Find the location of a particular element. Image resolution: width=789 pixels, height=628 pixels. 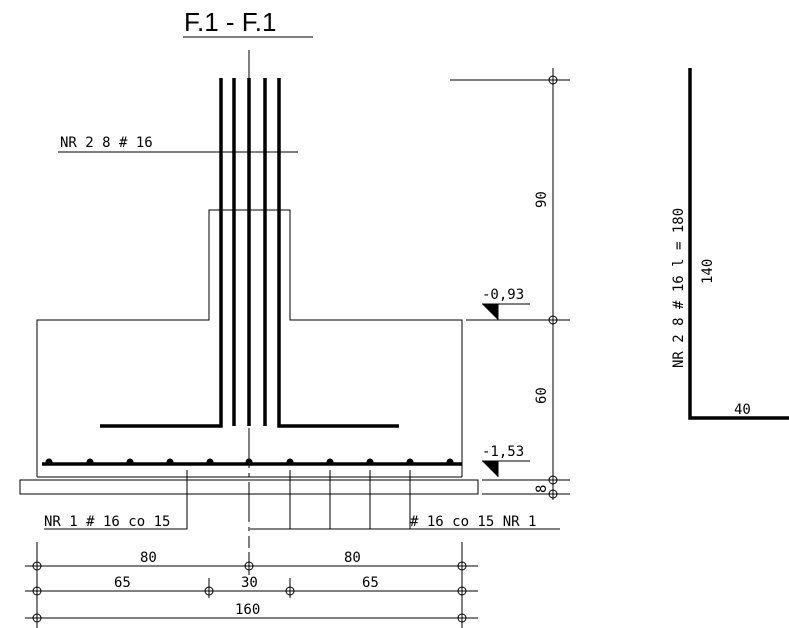

nr1-left-leader is located at coordinates (116, 500).